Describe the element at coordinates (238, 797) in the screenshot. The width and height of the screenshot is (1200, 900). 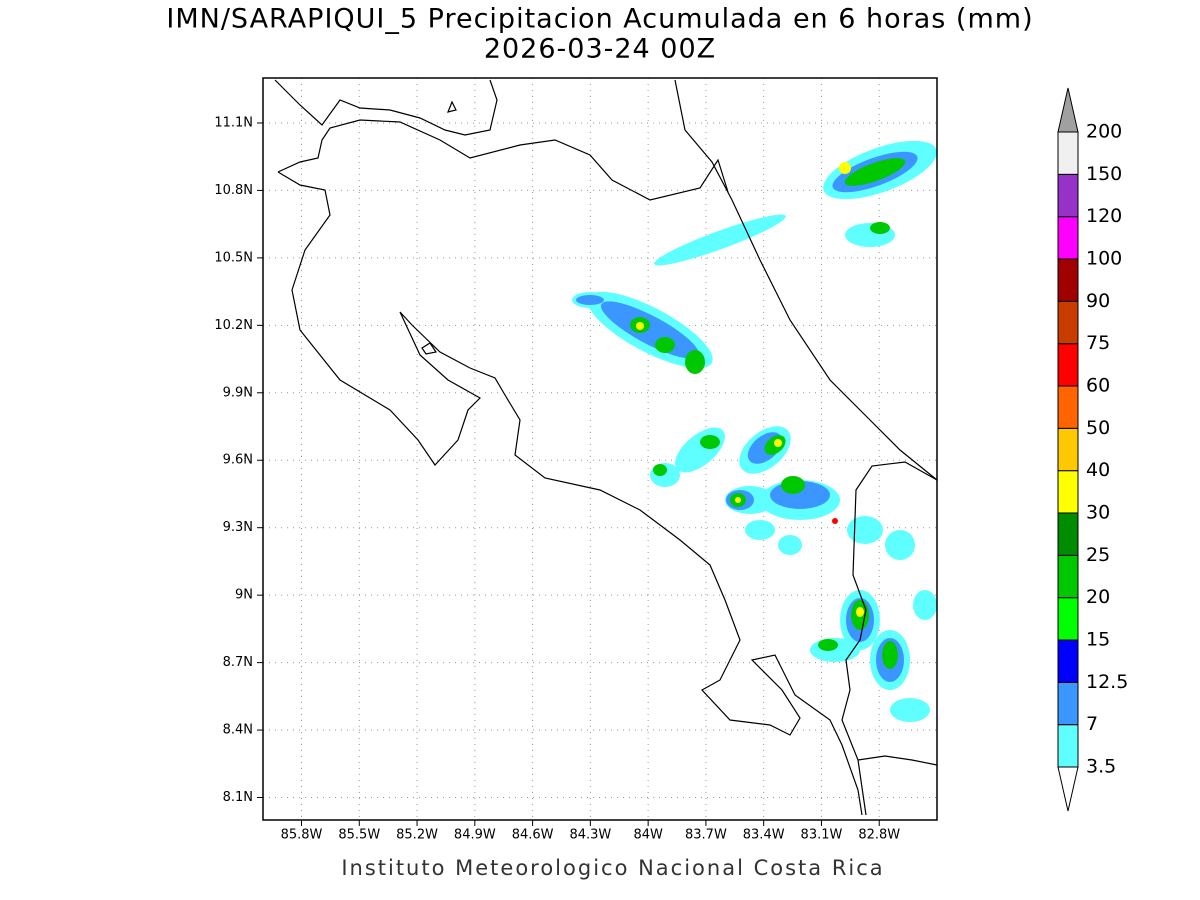
I see `lat-tick-label: 8.1N` at that location.